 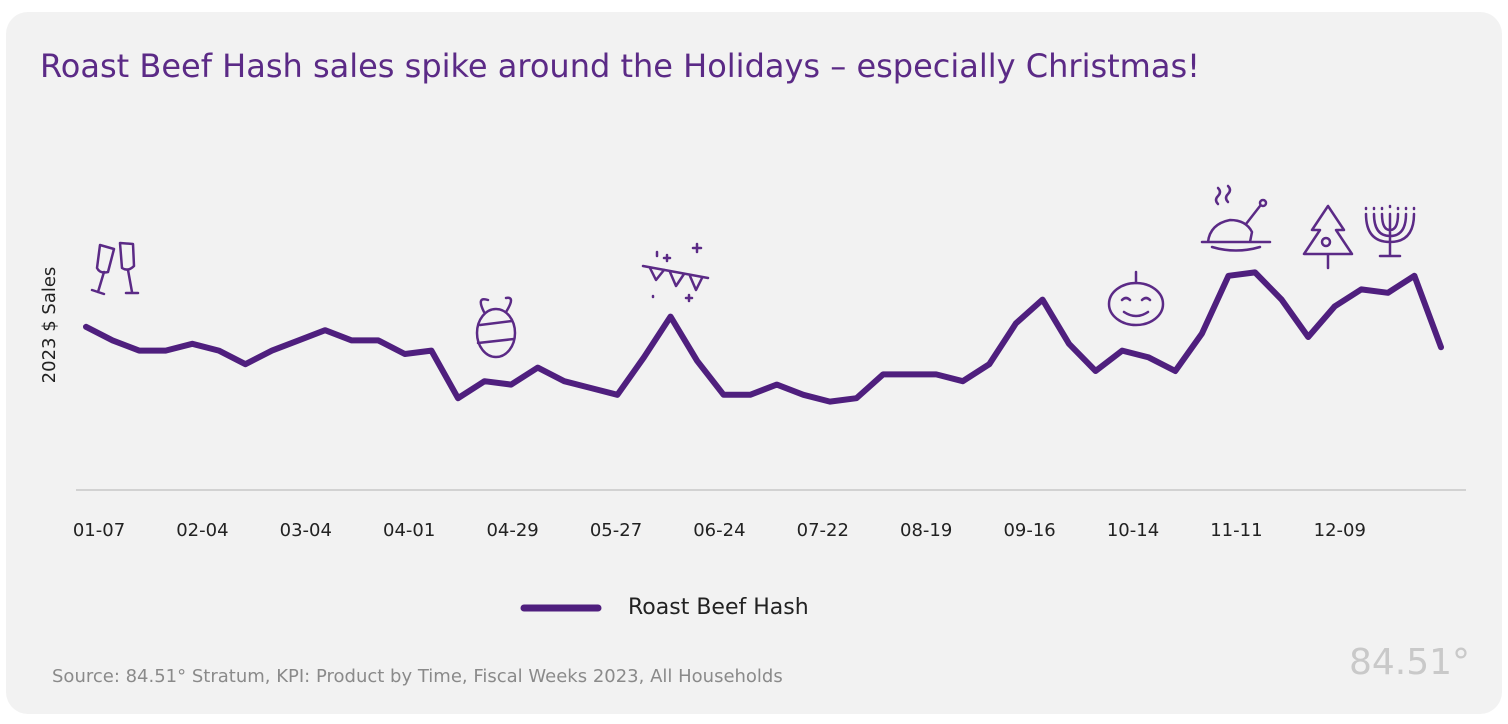 I want to click on champagne-icon, so click(x=115, y=268).